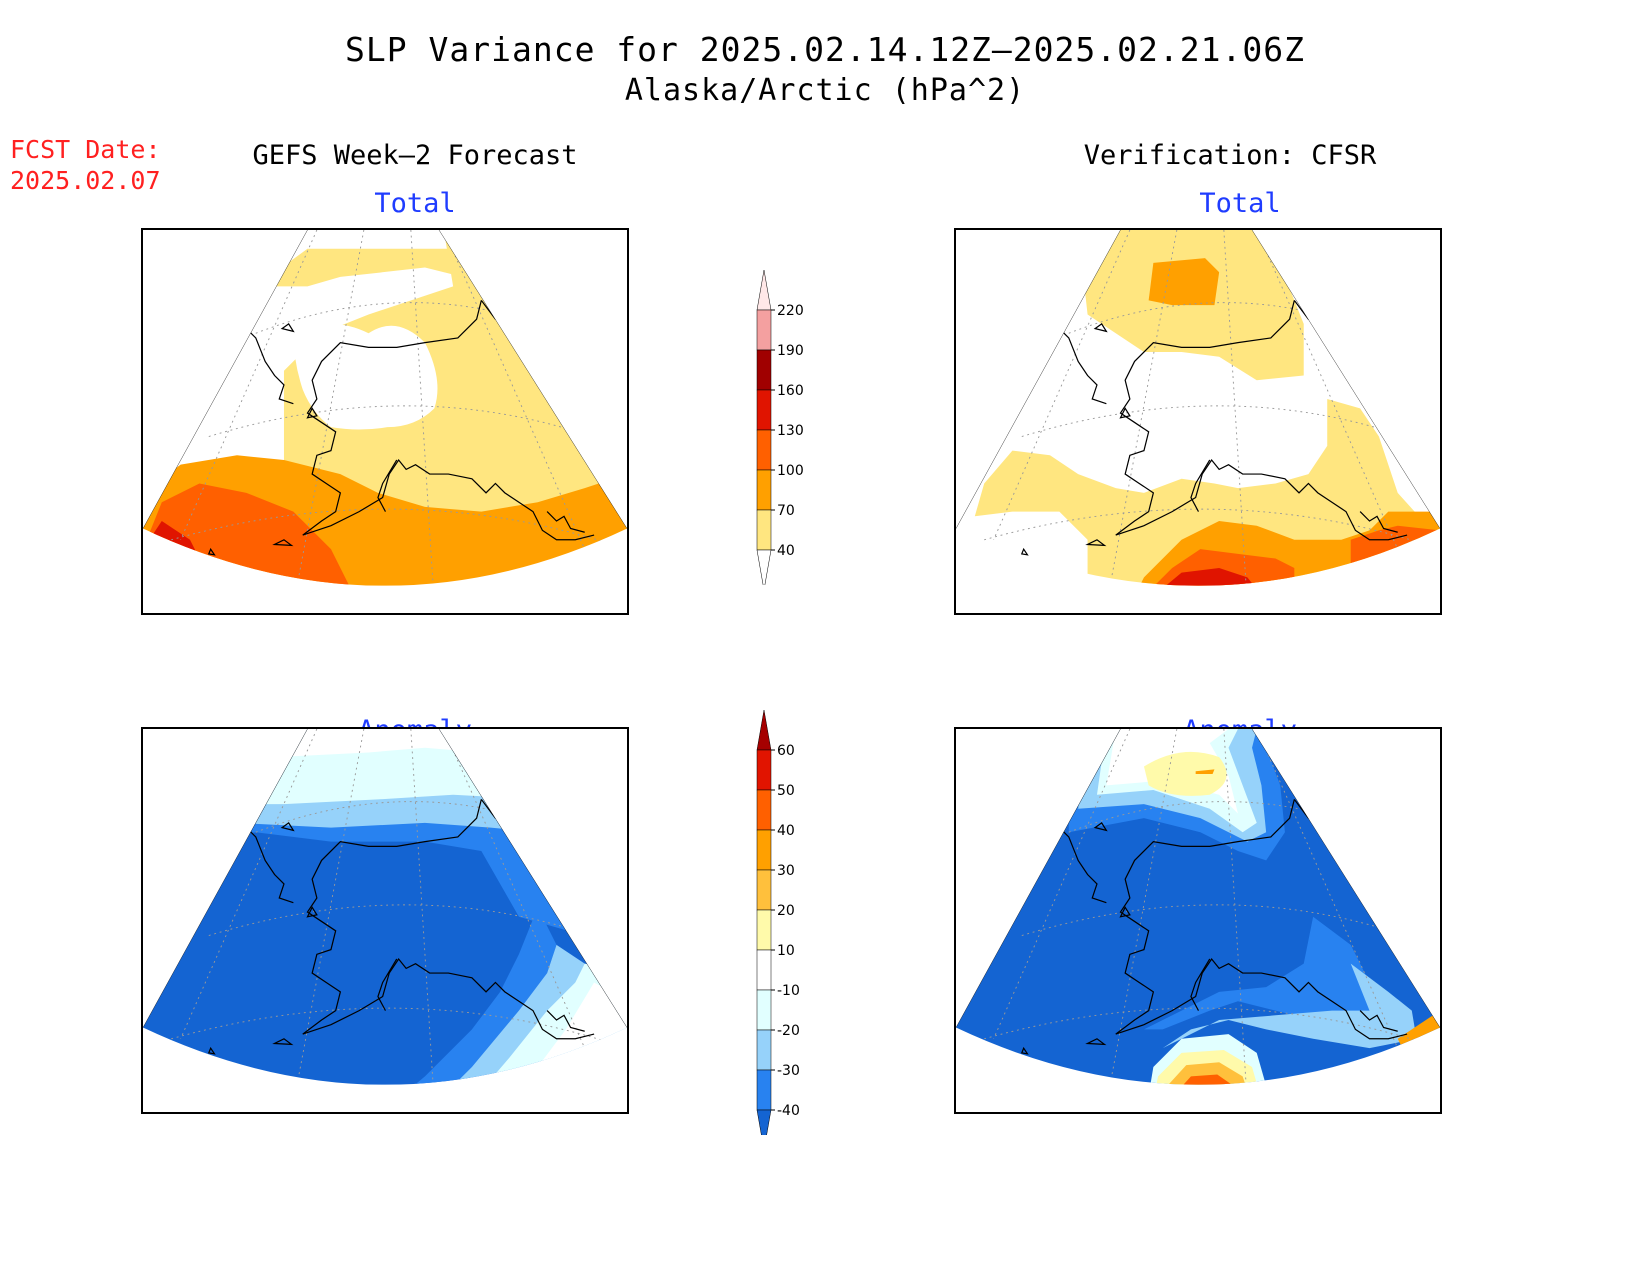 The height and width of the screenshot is (1275, 1650). I want to click on total-colorbar-tick-label: 100, so click(790, 471).